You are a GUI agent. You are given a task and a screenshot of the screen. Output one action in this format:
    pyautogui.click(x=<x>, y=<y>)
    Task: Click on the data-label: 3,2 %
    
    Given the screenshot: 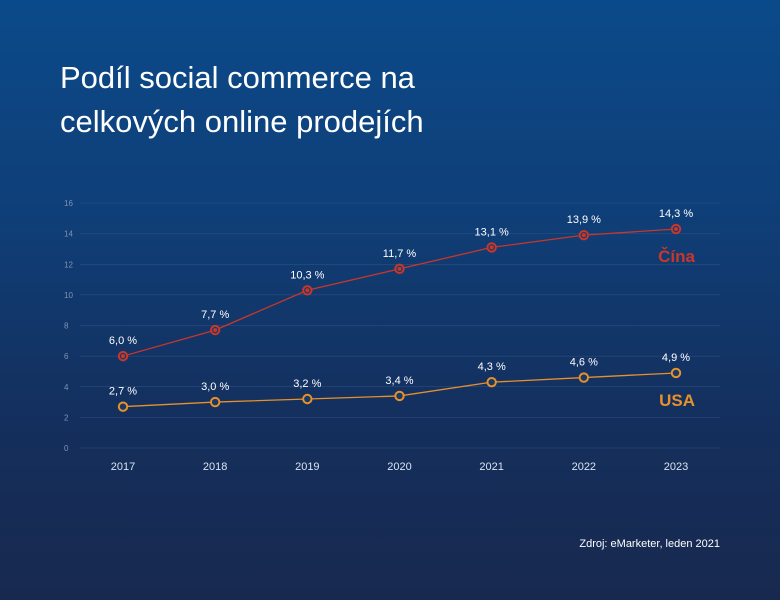 What is the action you would take?
    pyautogui.click(x=307, y=384)
    